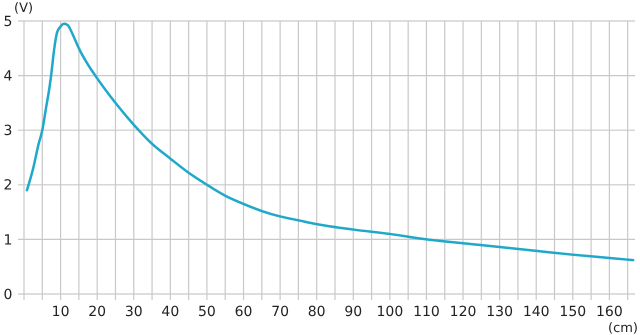 Image resolution: width=640 pixels, height=335 pixels. What do you see at coordinates (317, 312) in the screenshot?
I see `x-tick-label: 80` at bounding box center [317, 312].